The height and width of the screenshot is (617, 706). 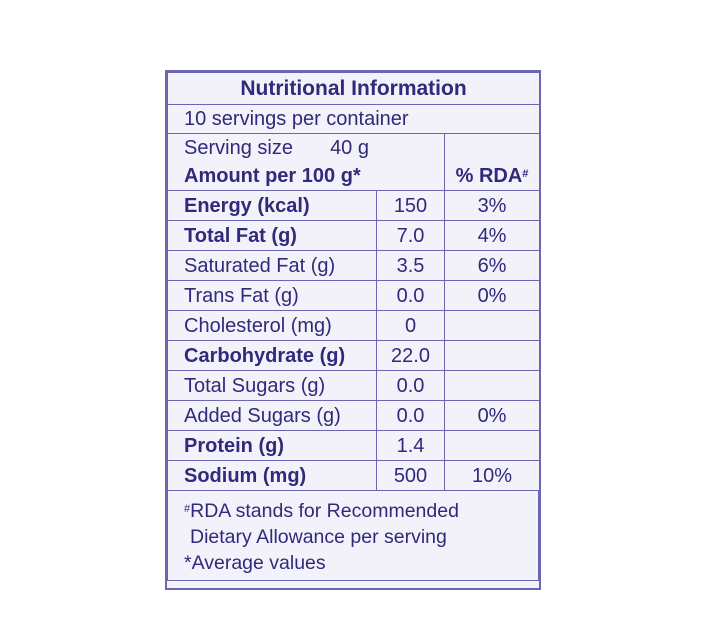 What do you see at coordinates (187, 509) in the screenshot?
I see `footnote-mark: #` at bounding box center [187, 509].